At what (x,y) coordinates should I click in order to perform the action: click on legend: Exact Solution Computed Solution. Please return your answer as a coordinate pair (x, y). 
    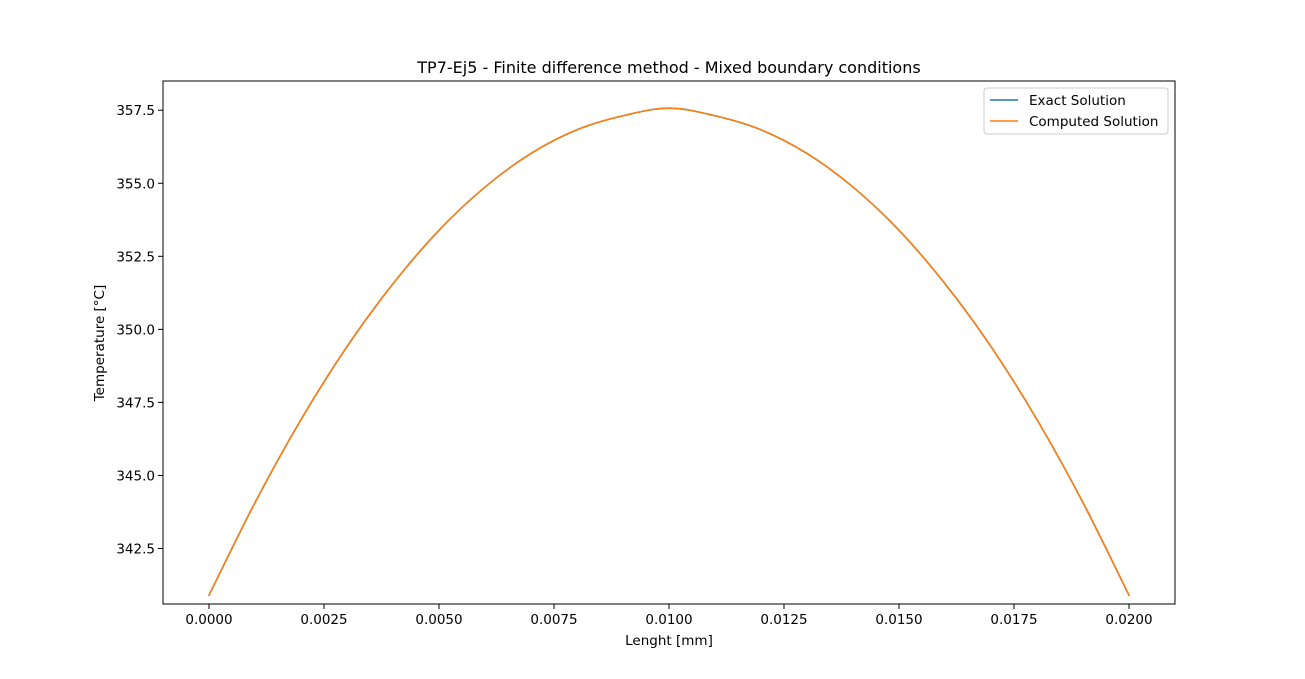
    Looking at the image, I should click on (1076, 111).